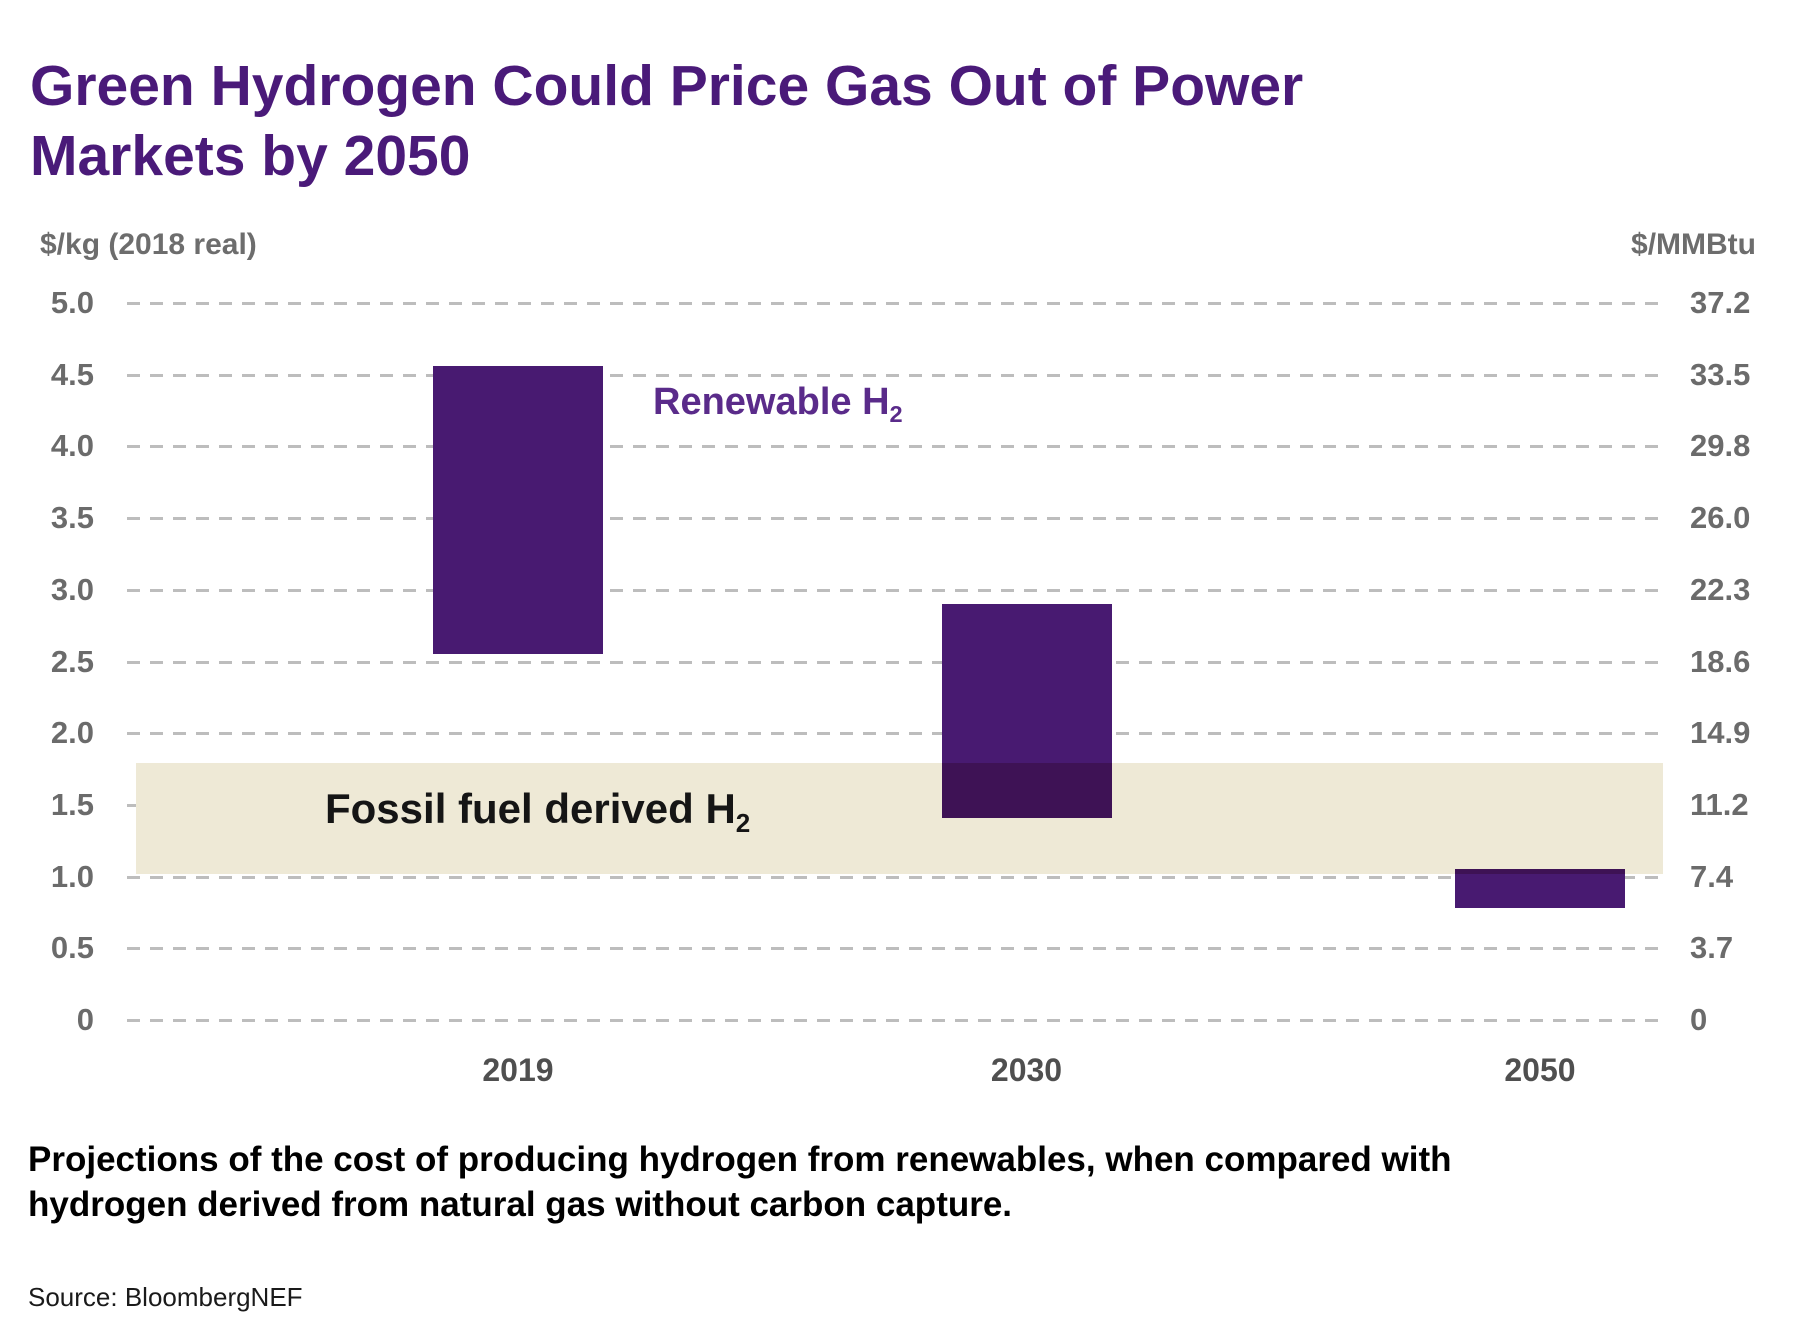 Image resolution: width=1800 pixels, height=1340 pixels. Describe the element at coordinates (72, 374) in the screenshot. I see `left-axis-tick-label: 4.5` at that location.